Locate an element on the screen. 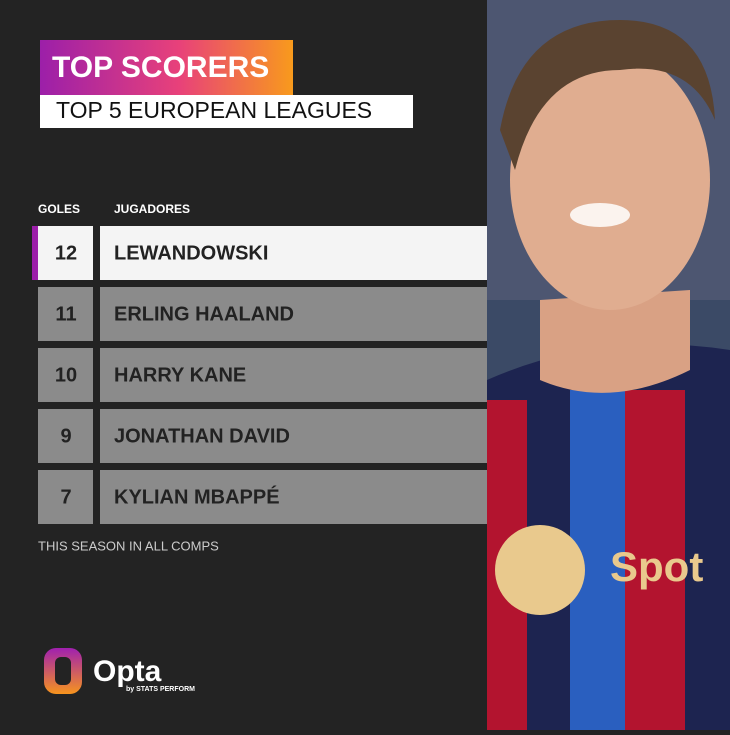 Image resolution: width=730 pixels, height=735 pixels. logo-icon-hole is located at coordinates (63, 671).